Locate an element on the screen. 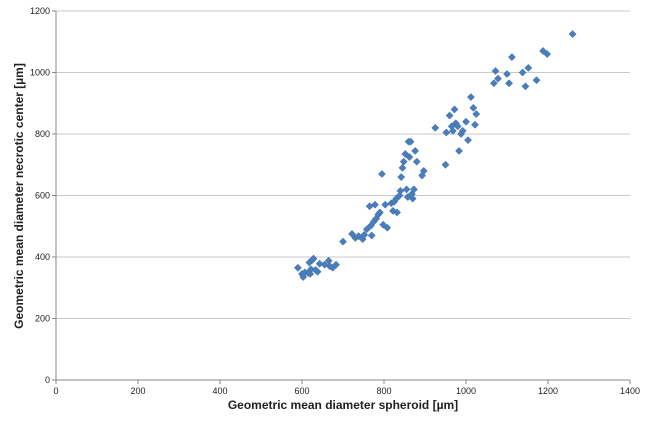 This screenshot has height=422, width=650. x-tick-label: 600 is located at coordinates (301, 391).